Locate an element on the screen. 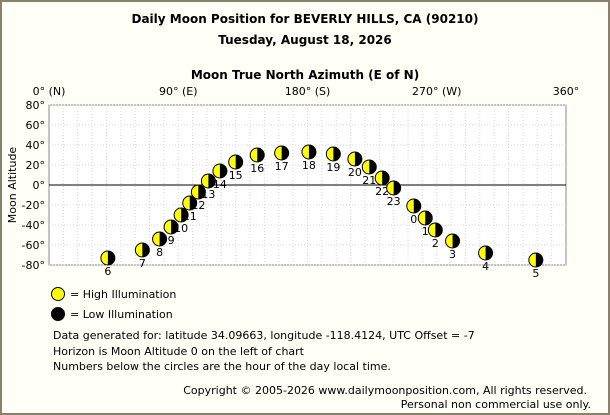 This screenshot has height=415, width=610. hour-label: 5 is located at coordinates (535, 273).